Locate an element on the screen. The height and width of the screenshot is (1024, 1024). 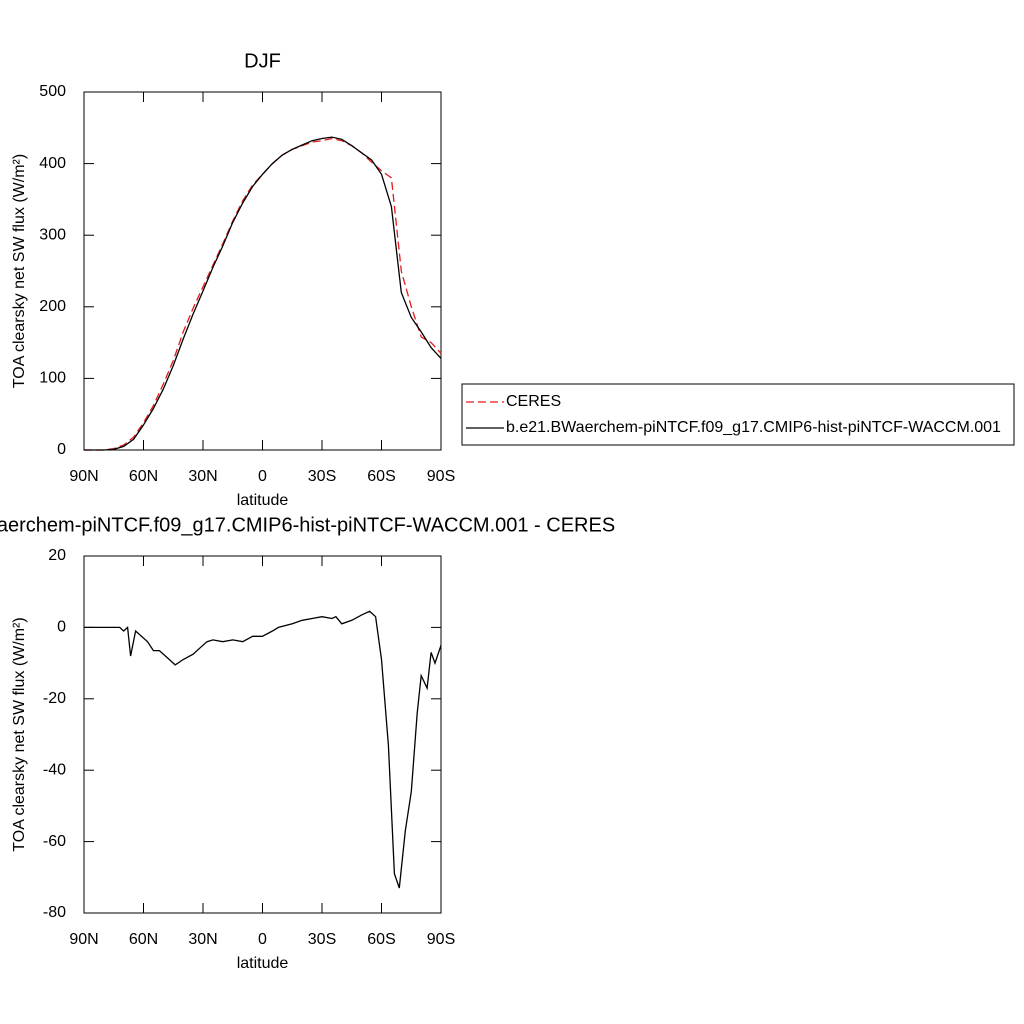
chart-title: DJF is located at coordinates (262, 61).